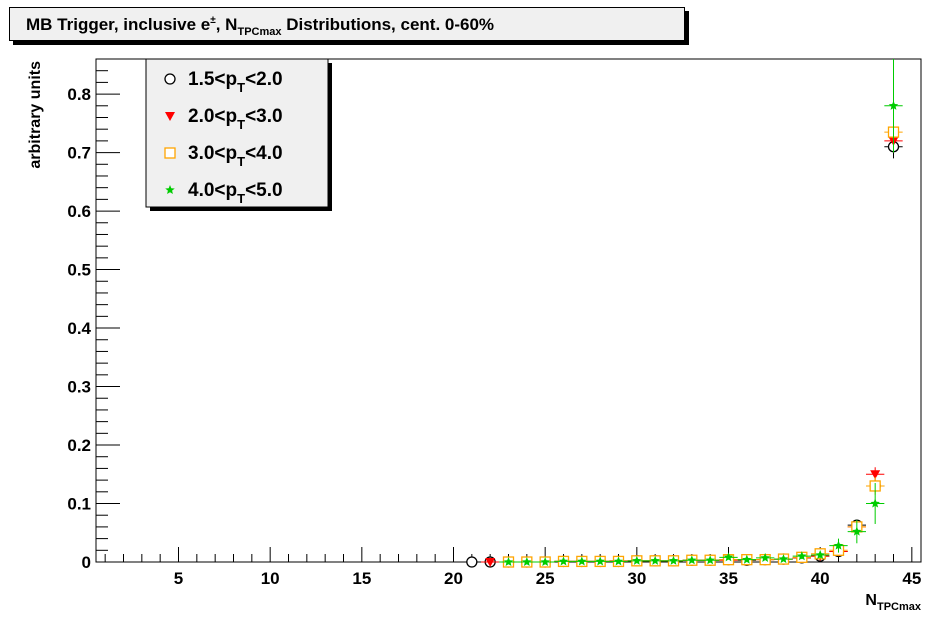 The width and height of the screenshot is (952, 617). What do you see at coordinates (178, 578) in the screenshot?
I see `x-tick-label: 5` at bounding box center [178, 578].